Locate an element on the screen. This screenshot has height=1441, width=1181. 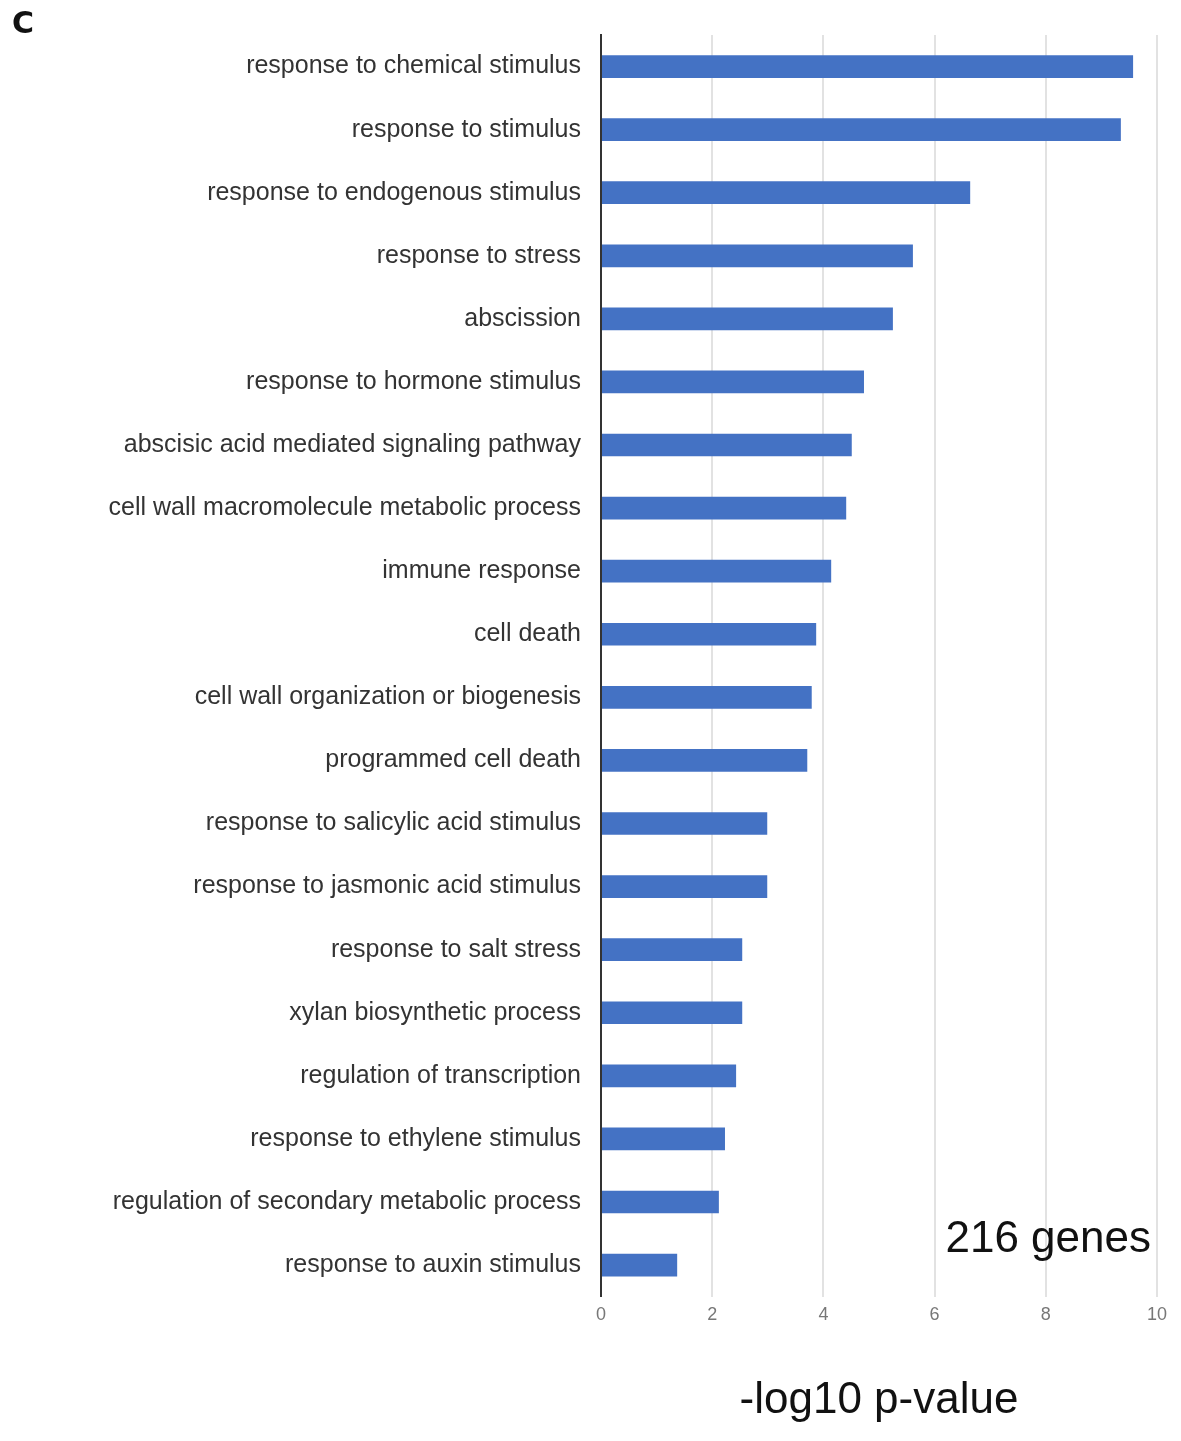
y-tick-label: response to jasmonic acid stimulus is located at coordinates (387, 884).